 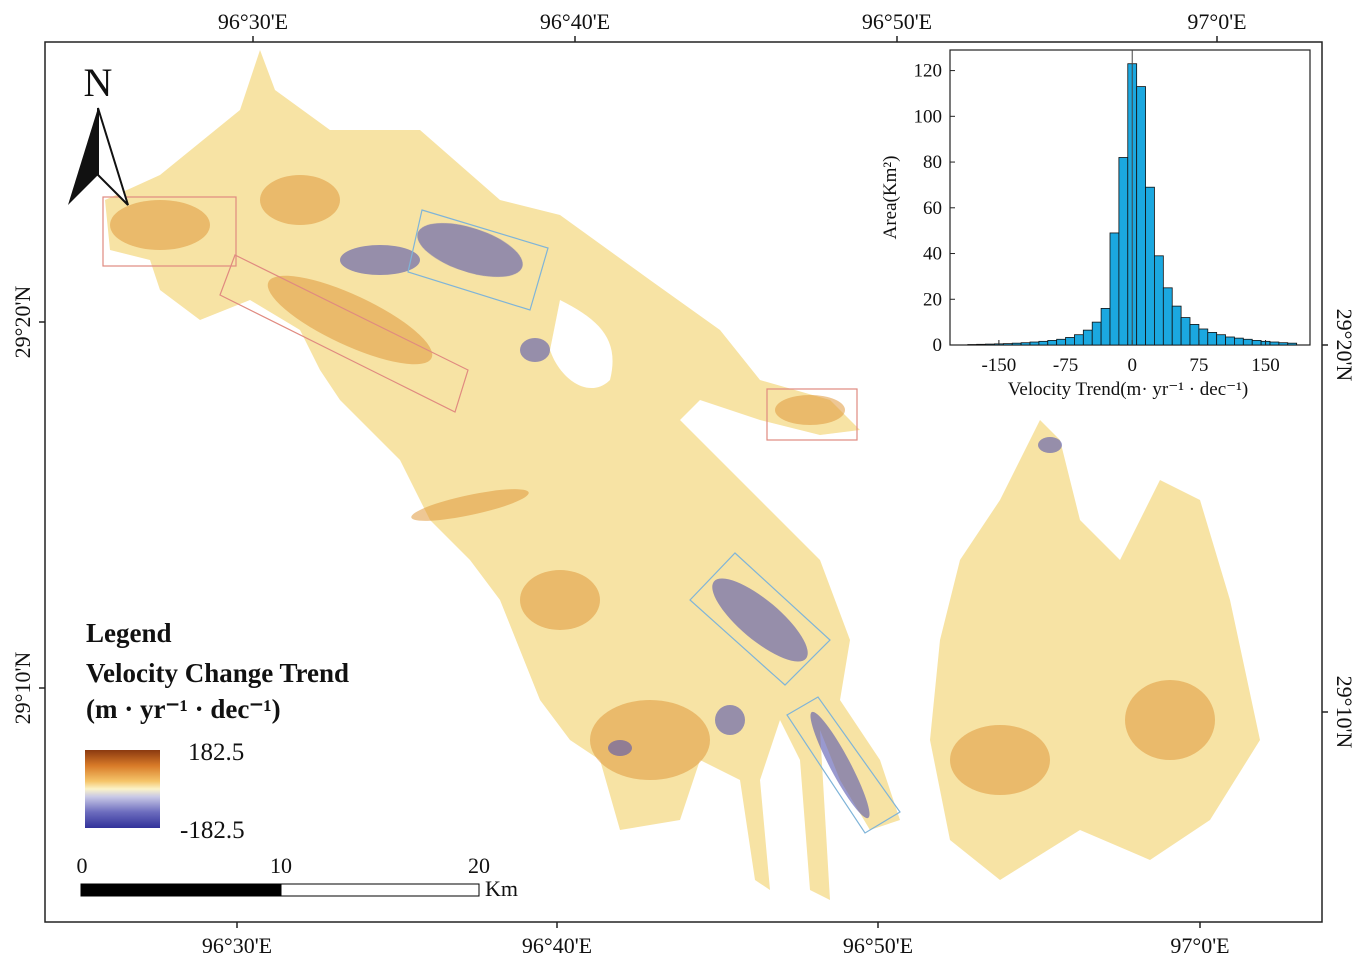 What do you see at coordinates (122, 789) in the screenshot?
I see `color-bar` at bounding box center [122, 789].